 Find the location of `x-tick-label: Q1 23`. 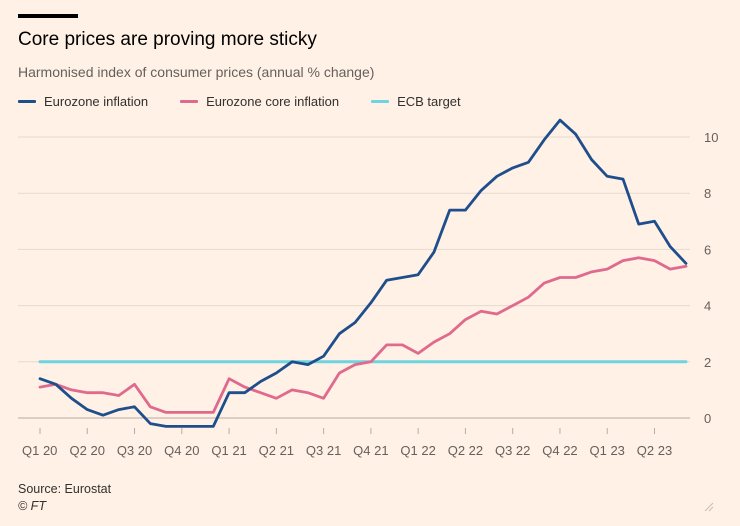

x-tick-label: Q1 23 is located at coordinates (607, 450).